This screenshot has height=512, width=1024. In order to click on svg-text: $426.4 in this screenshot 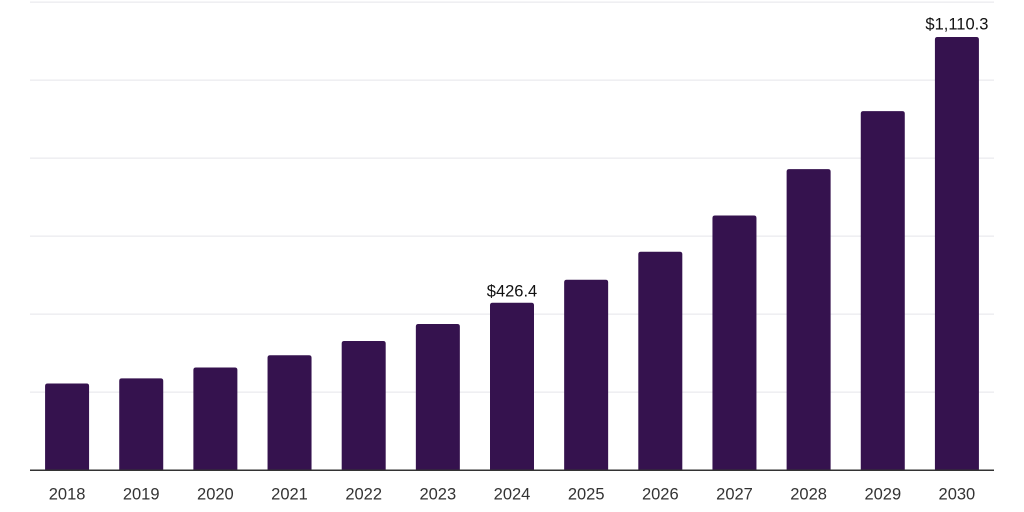, I will do `click(512, 292)`.